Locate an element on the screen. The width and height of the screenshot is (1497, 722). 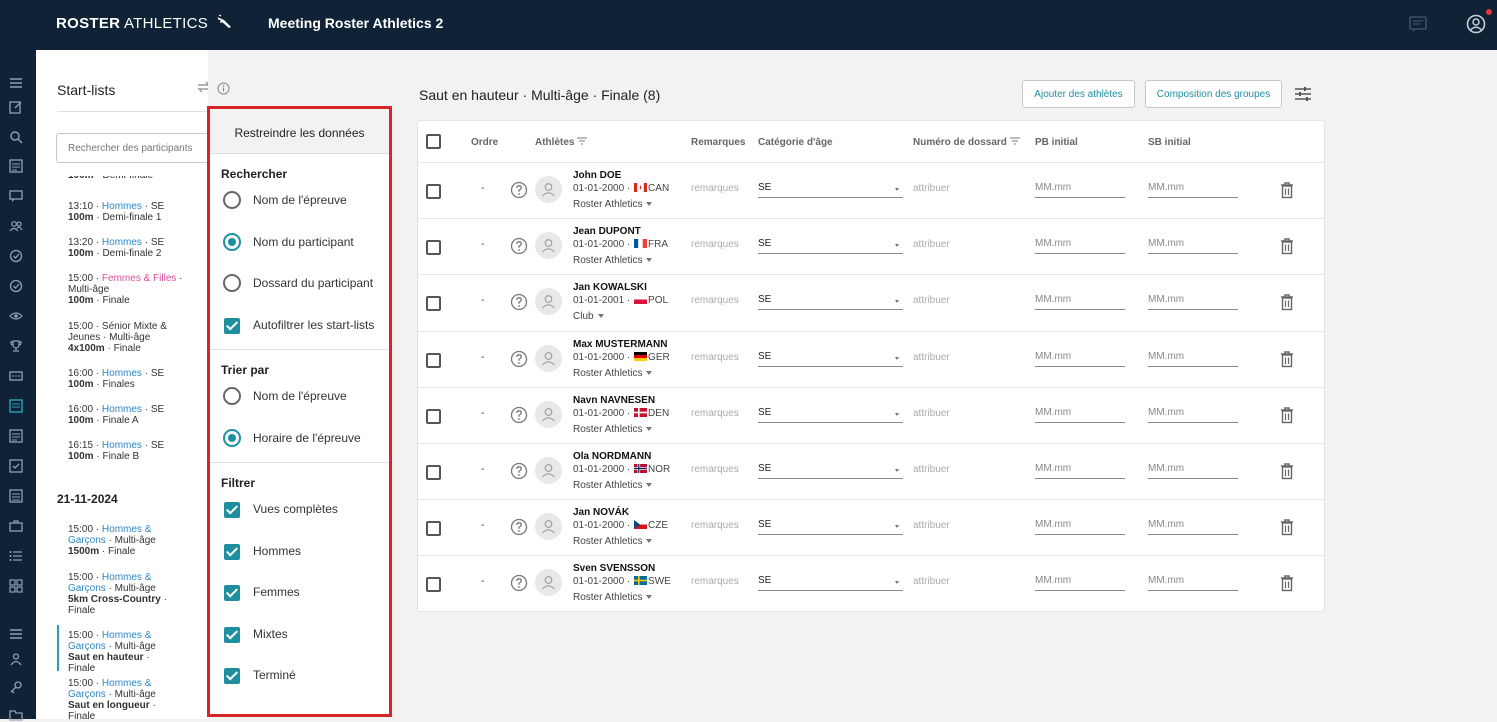
date-heading: 21-11-2024 is located at coordinates (87, 499).